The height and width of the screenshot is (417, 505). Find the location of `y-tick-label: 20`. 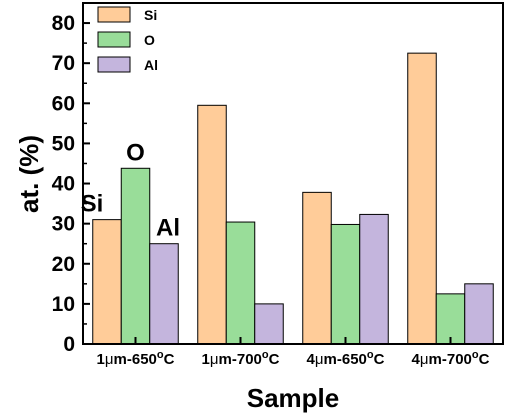

y-tick-label: 20 is located at coordinates (63, 264).